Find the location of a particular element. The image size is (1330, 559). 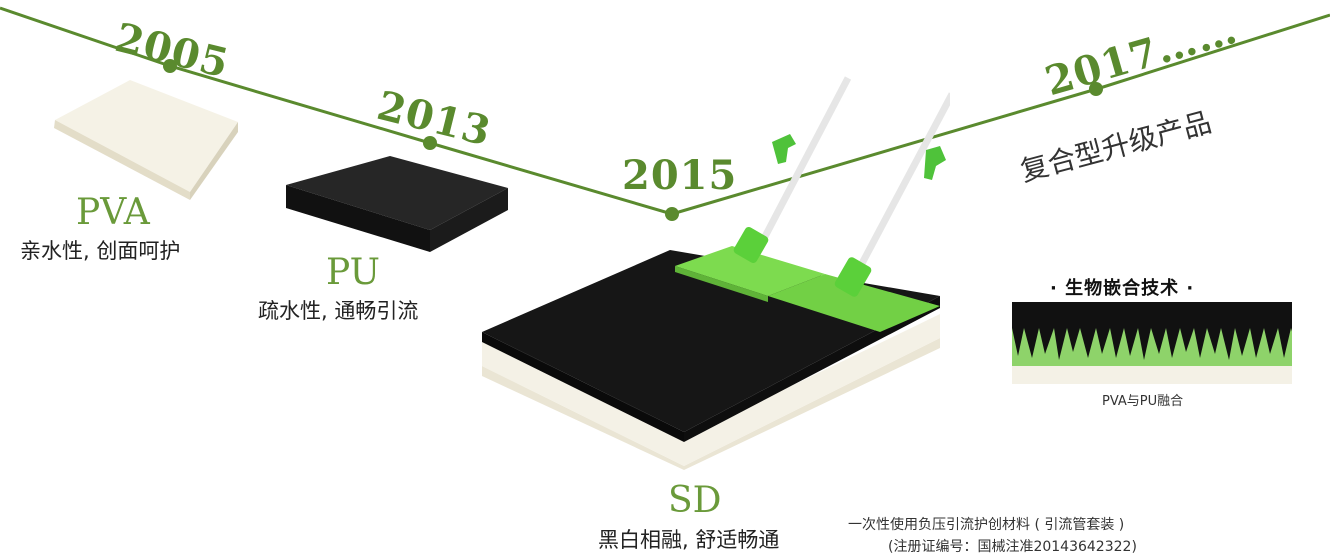

pu-sponge-image is located at coordinates (397, 204).